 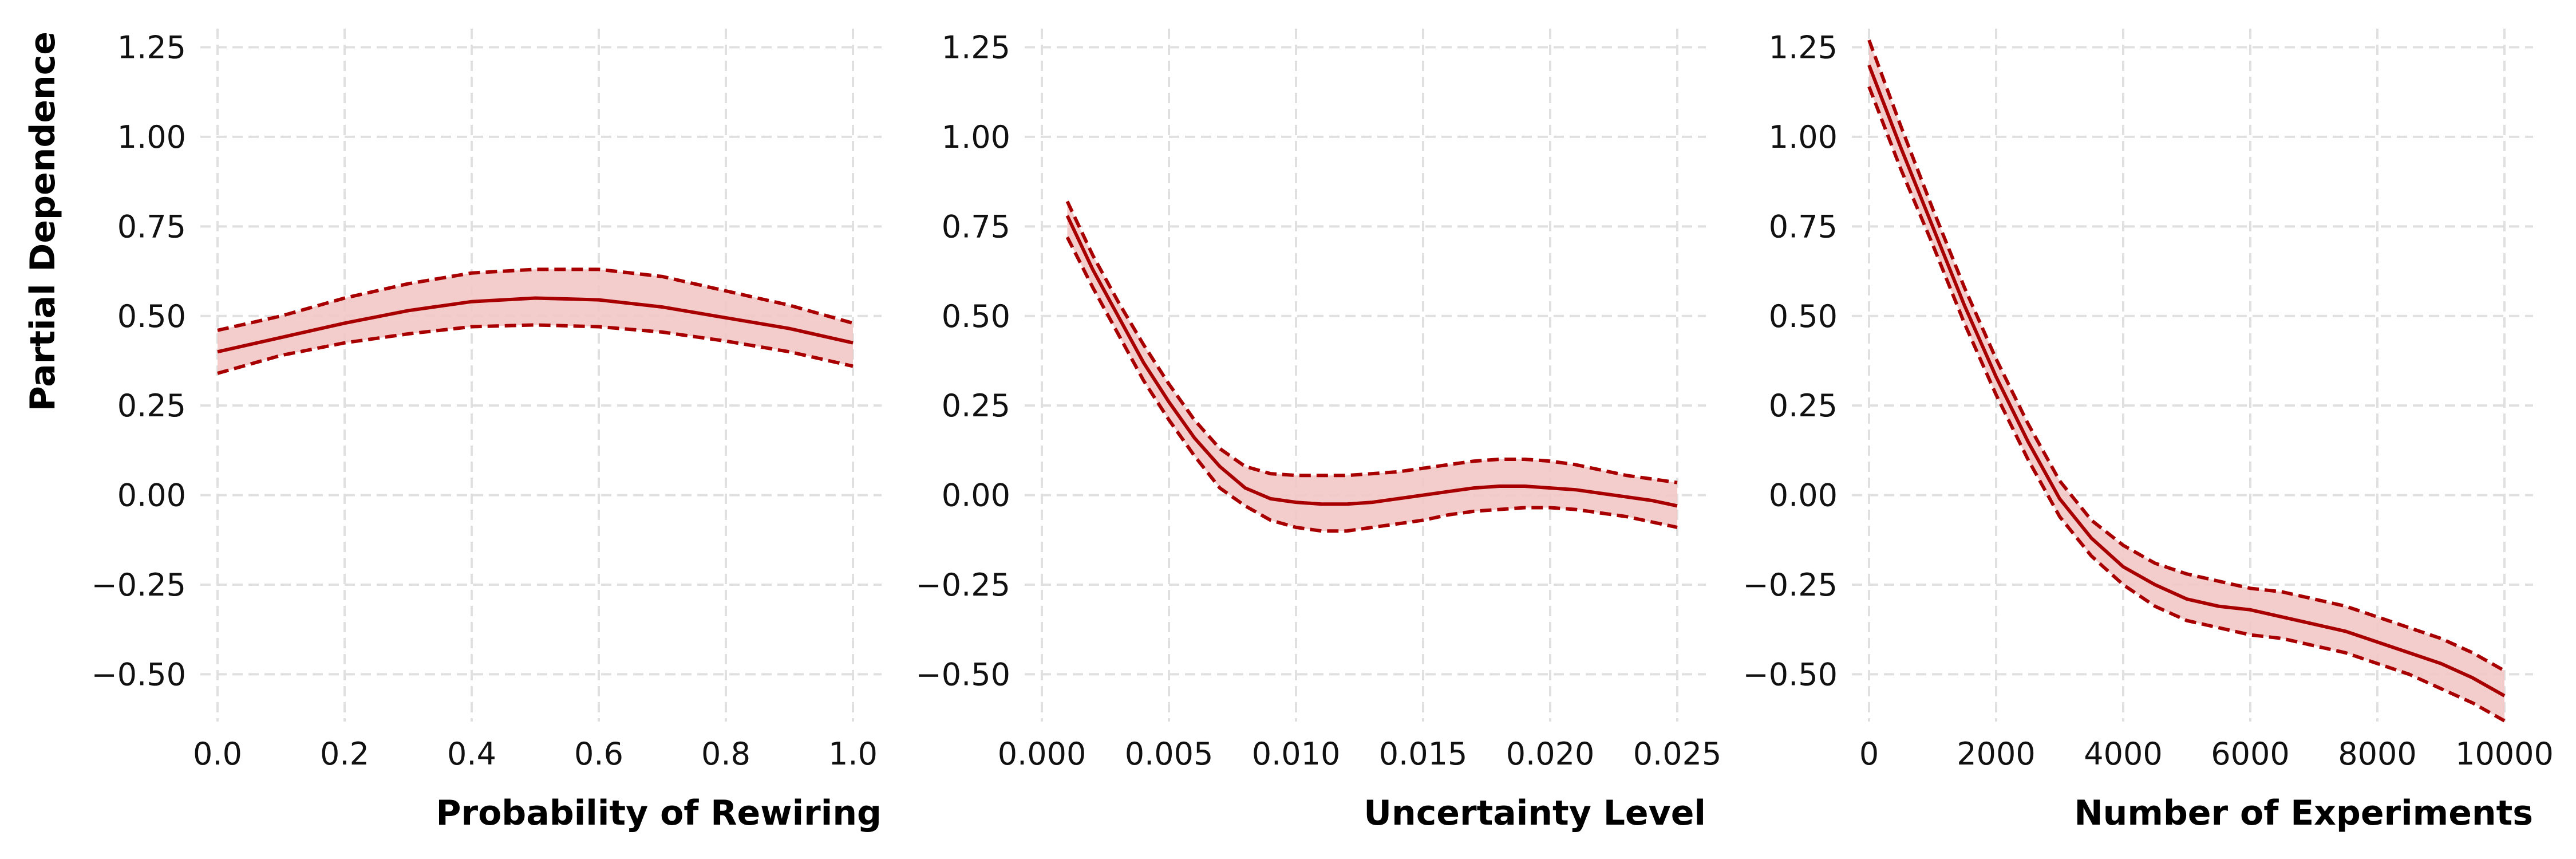 I want to click on x-tick-label: 0.8, so click(x=725, y=754).